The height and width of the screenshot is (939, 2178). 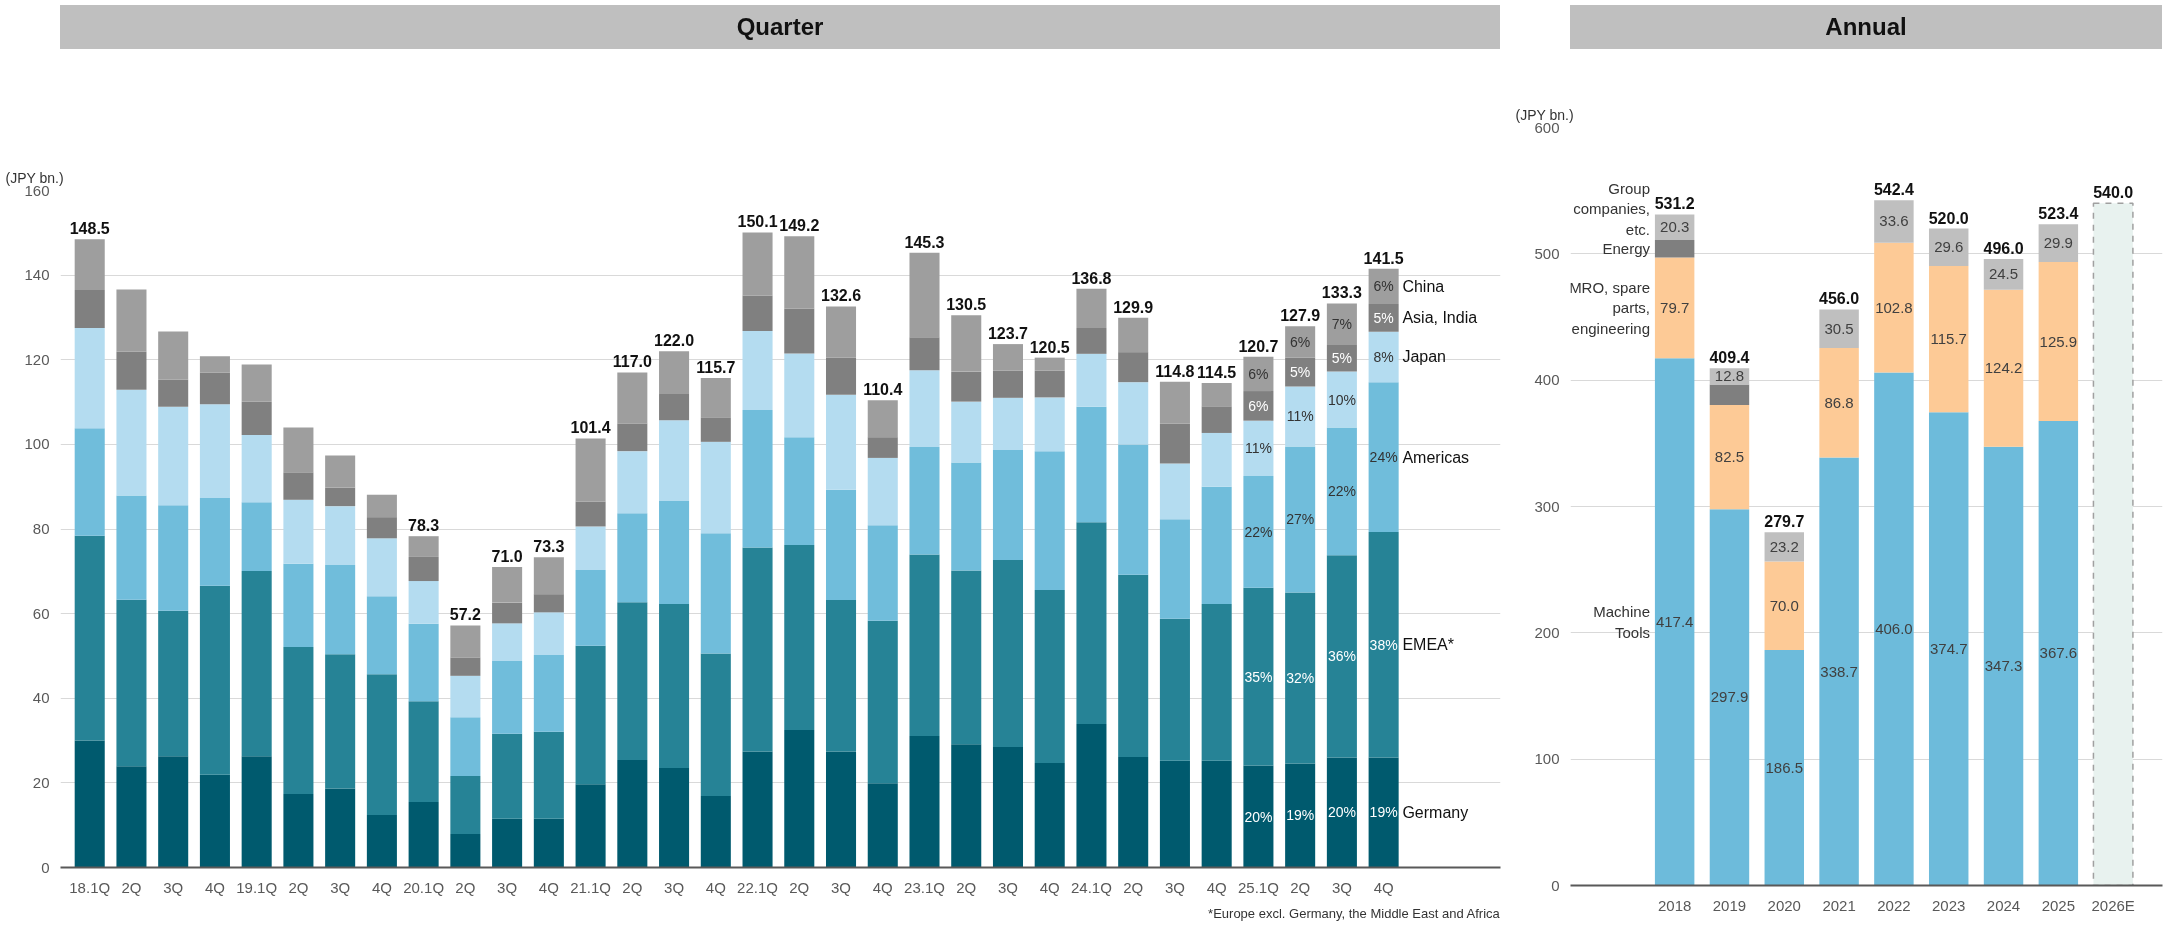 I want to click on data-label: 417.4, so click(x=1674, y=621).